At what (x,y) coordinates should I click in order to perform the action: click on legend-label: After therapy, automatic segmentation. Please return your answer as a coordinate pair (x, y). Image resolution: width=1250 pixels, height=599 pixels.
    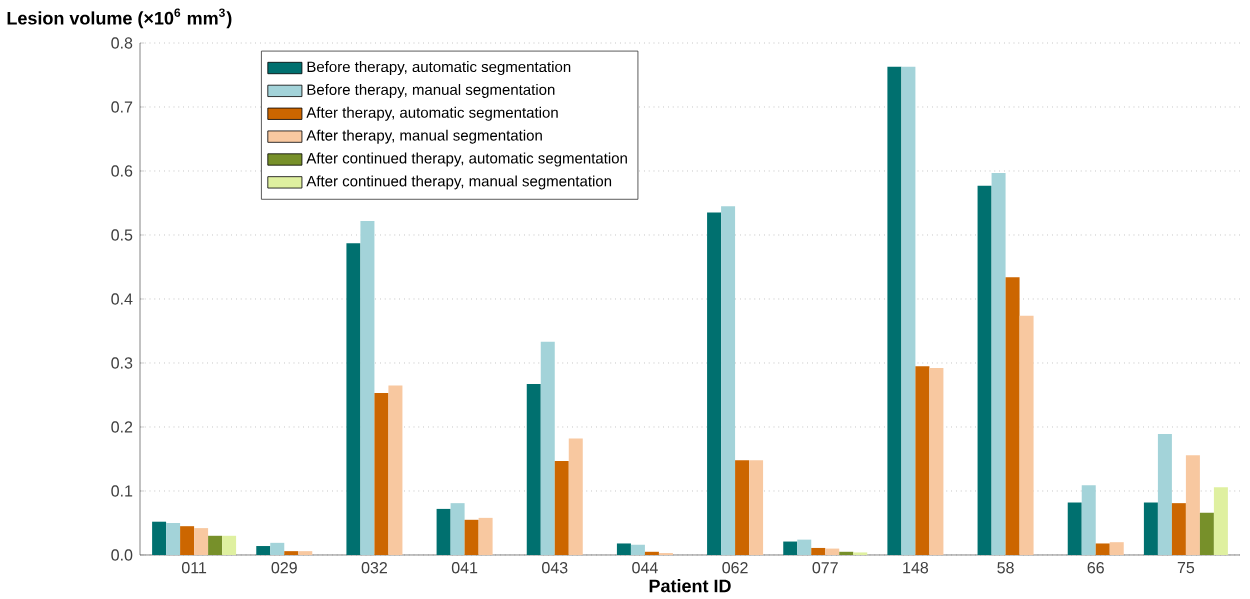
    Looking at the image, I should click on (432, 113).